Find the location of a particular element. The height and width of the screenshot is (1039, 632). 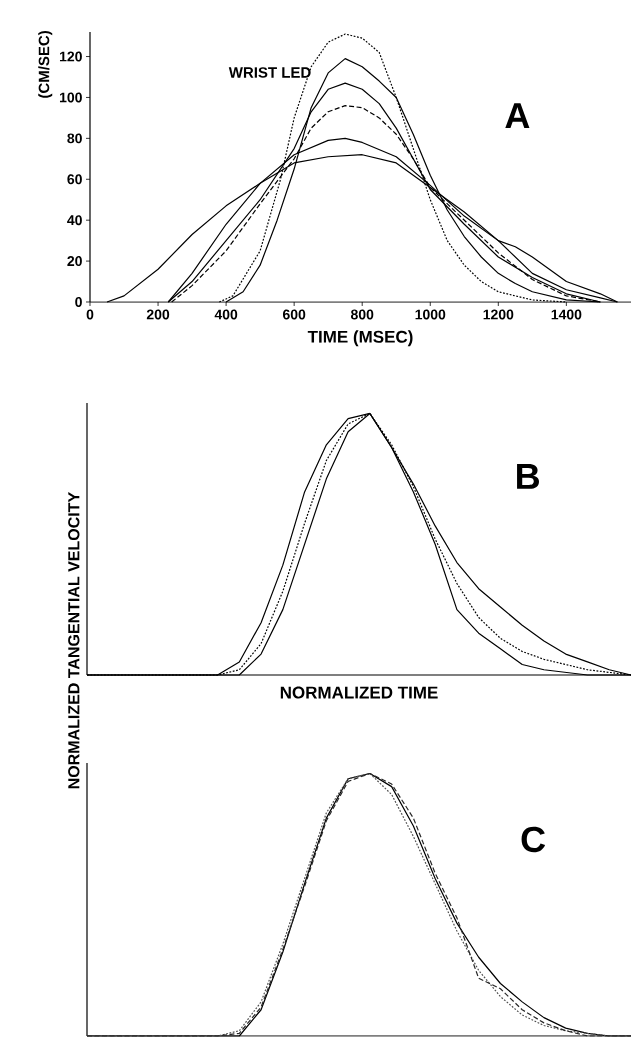

y-axis-title: (CM/SEC) is located at coordinates (45, 64).